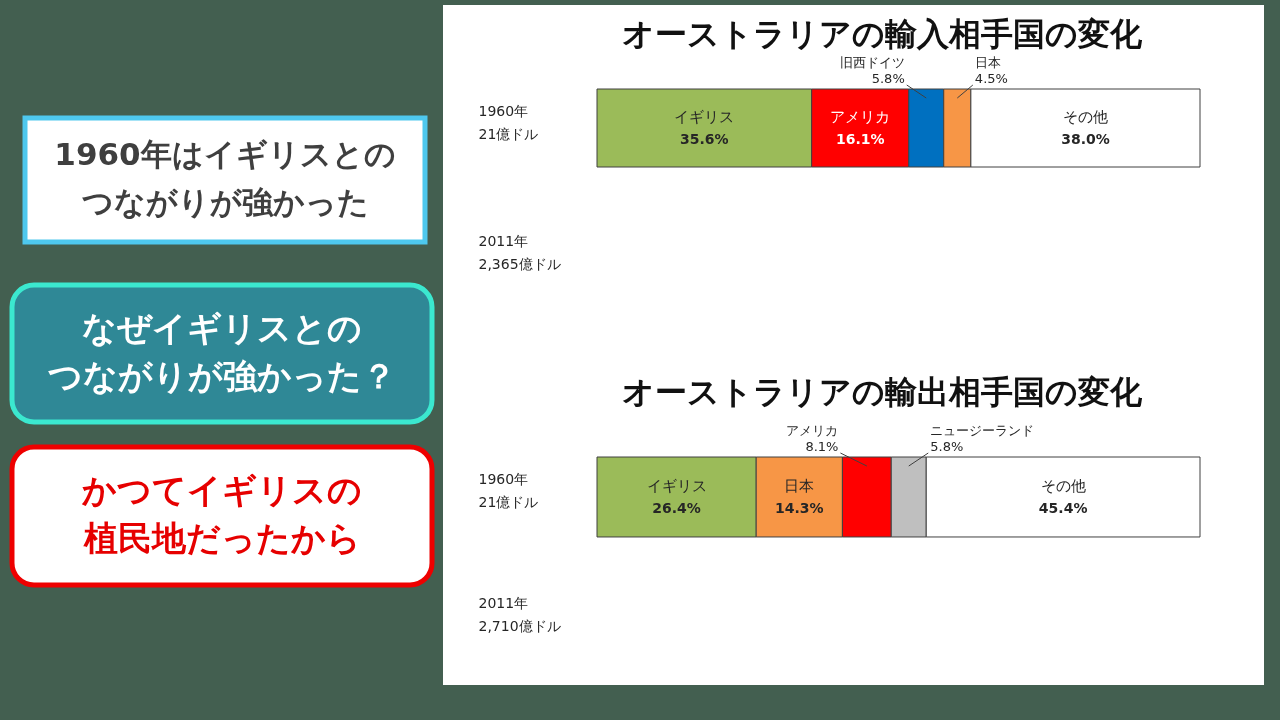 Image resolution: width=1280 pixels, height=720 pixels. What do you see at coordinates (991, 78) in the screenshot?
I see `data-label: 4.5%` at bounding box center [991, 78].